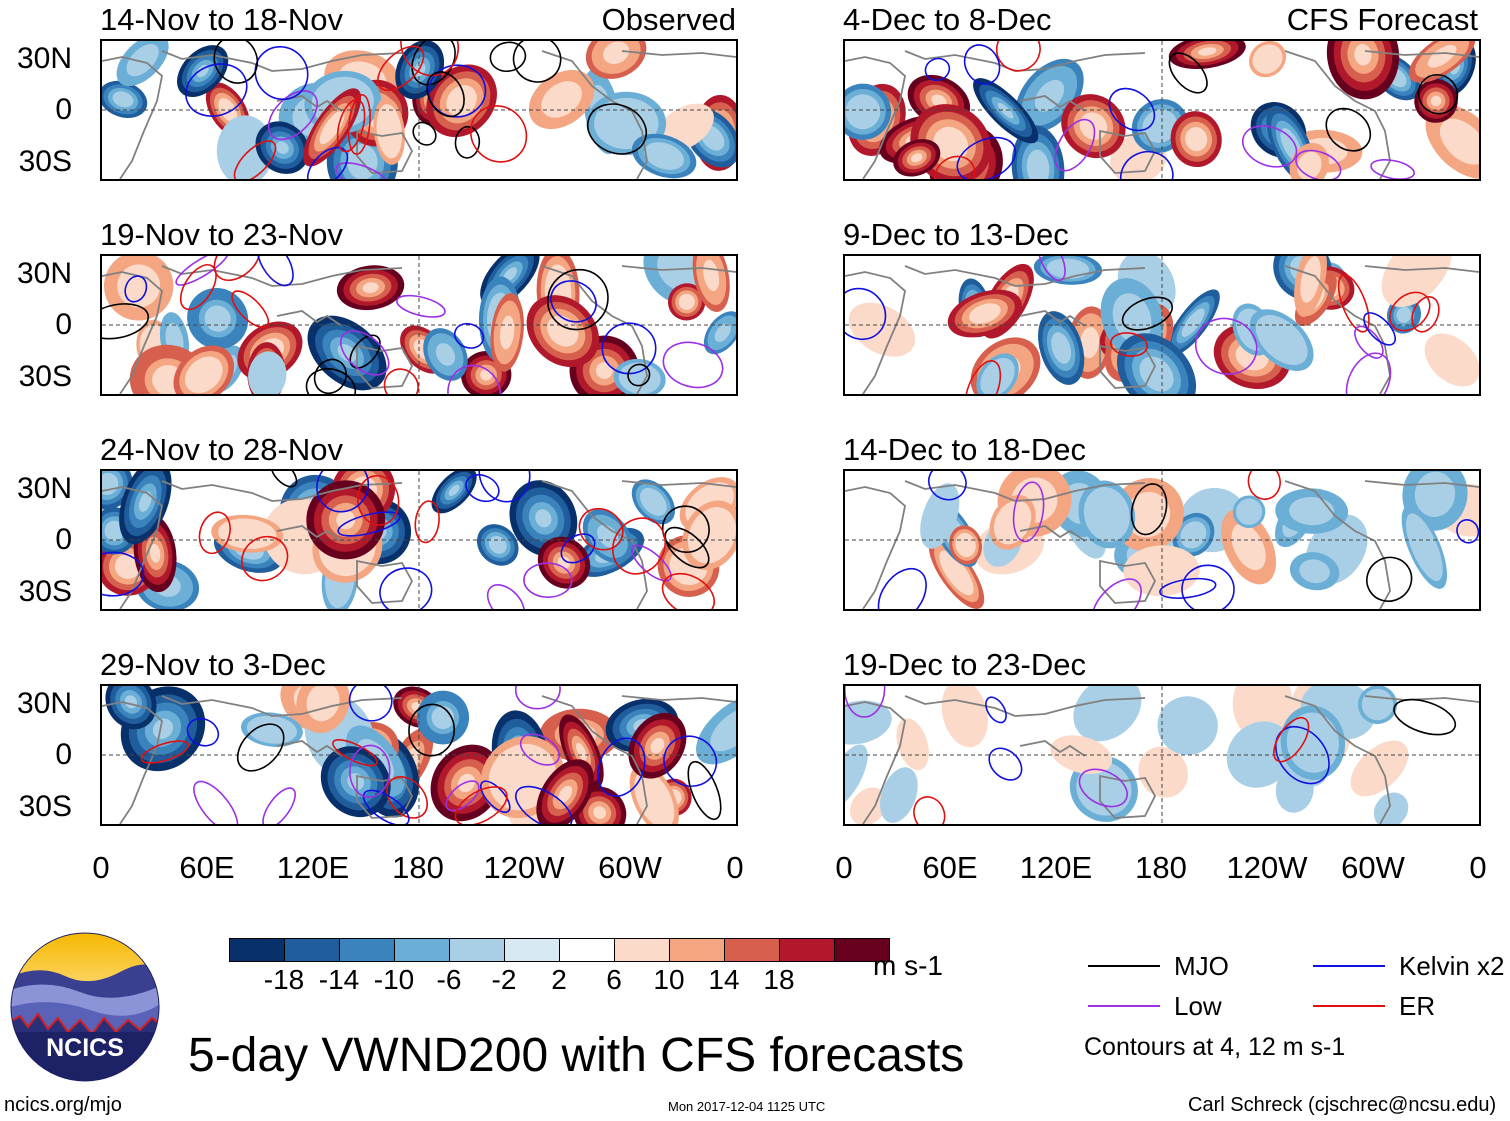 The height and width of the screenshot is (1121, 1510). What do you see at coordinates (45, 806) in the screenshot?
I see `y-tick-30s-row4: 30S` at bounding box center [45, 806].